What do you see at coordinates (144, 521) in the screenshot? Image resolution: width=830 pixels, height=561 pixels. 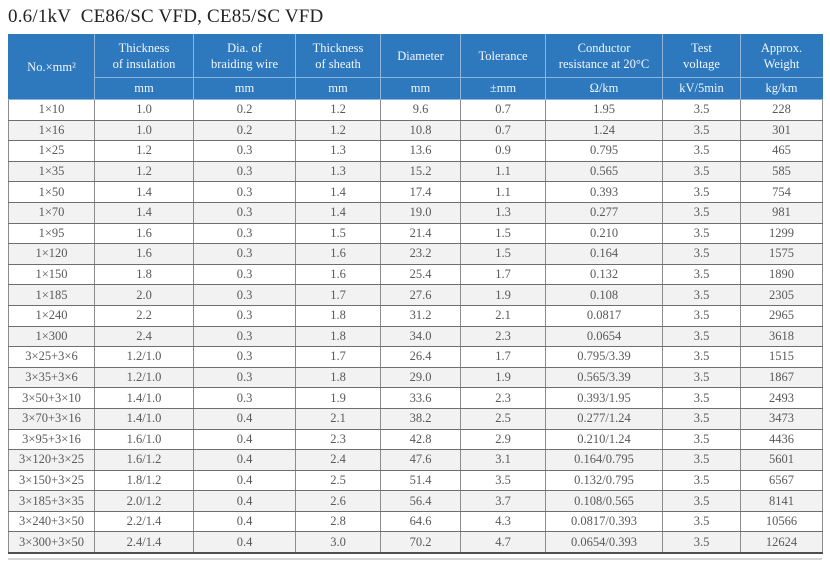 I see `value-cell: 2.2/1.4` at bounding box center [144, 521].